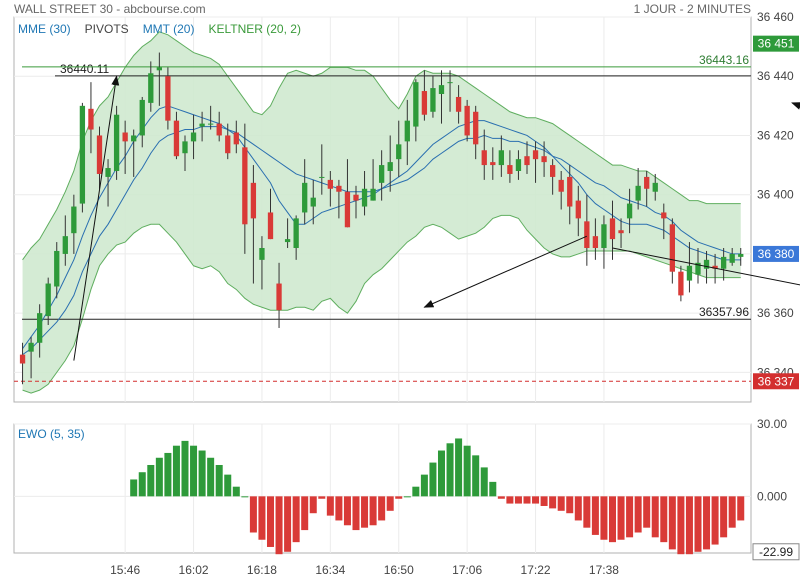 The height and width of the screenshot is (580, 800). What do you see at coordinates (776, 552) in the screenshot?
I see `ewo-value-badge` at bounding box center [776, 552].